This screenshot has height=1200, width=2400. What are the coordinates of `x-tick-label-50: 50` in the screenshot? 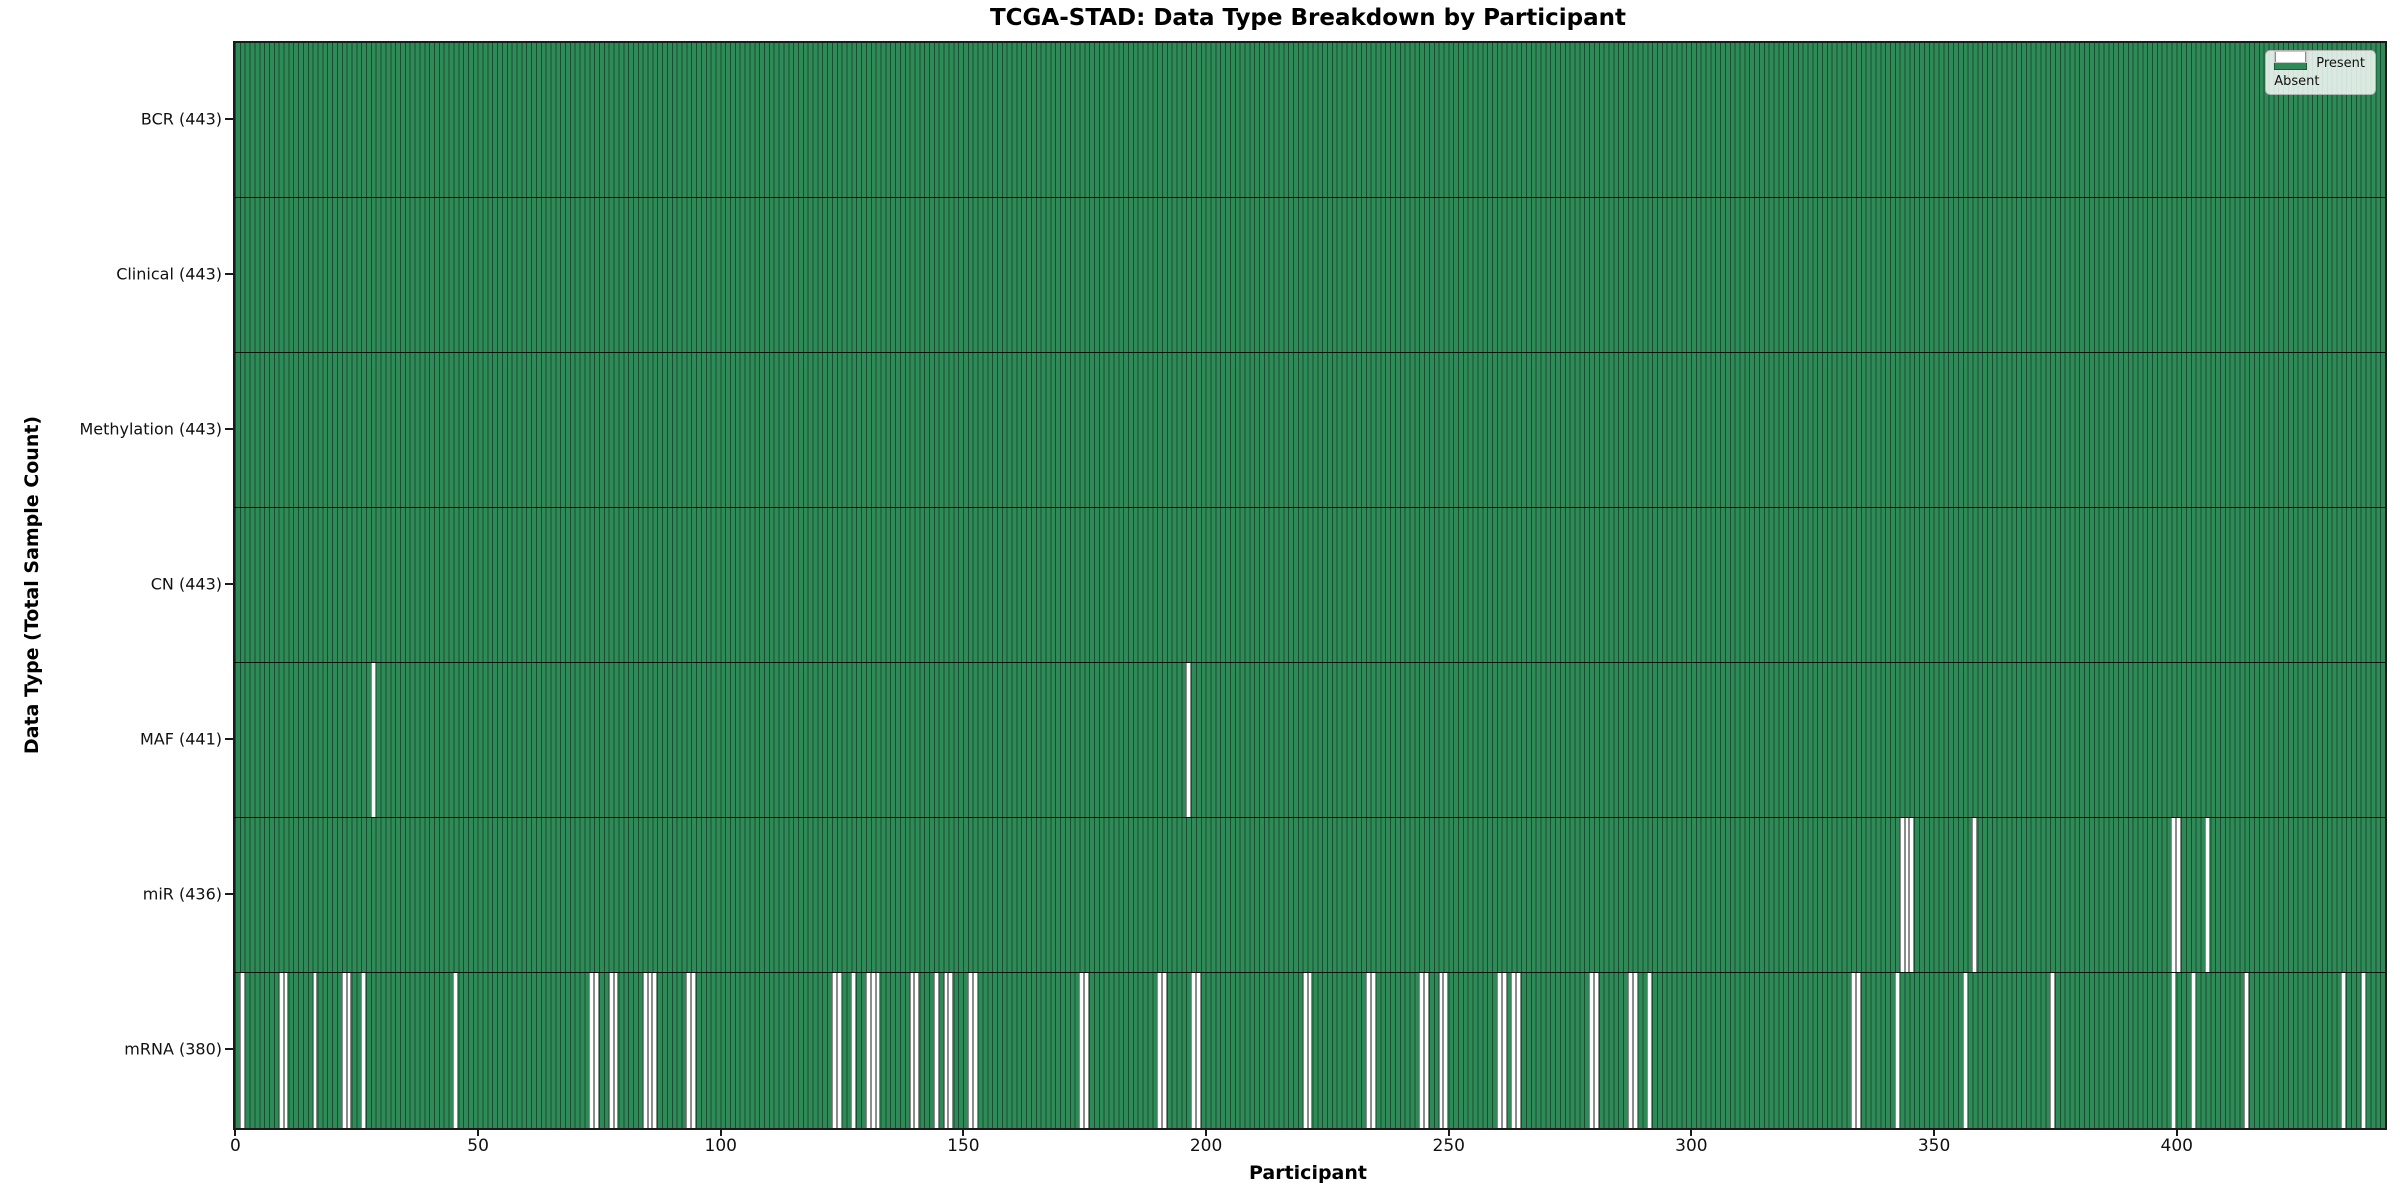 It's located at (478, 1146).